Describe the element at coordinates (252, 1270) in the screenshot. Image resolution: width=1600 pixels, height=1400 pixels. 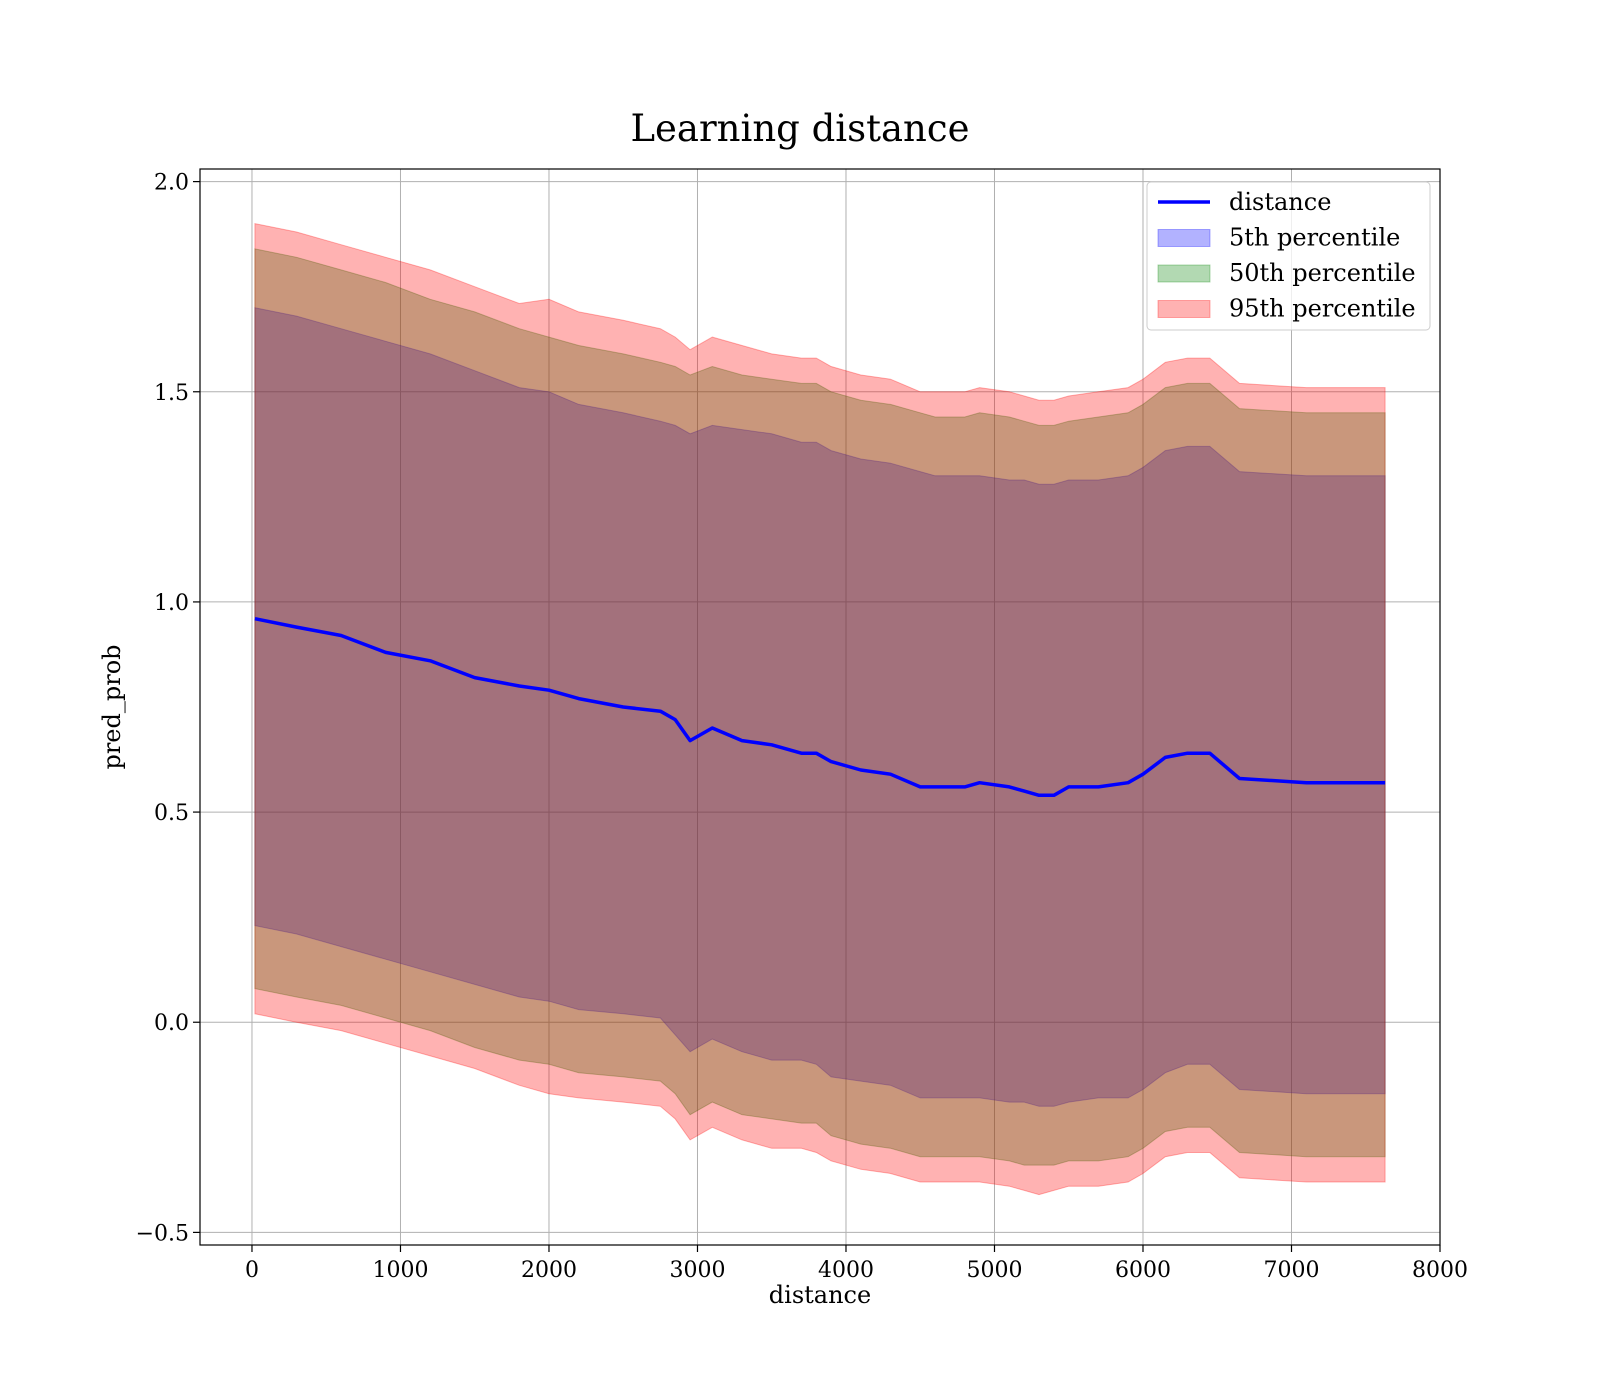
I see `x-tick-label: 0` at that location.